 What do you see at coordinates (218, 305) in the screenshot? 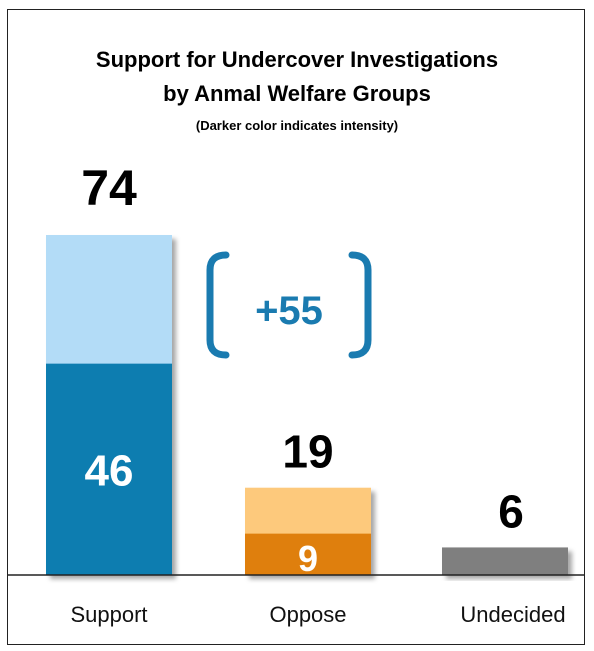
I see `margin-bracket-left` at bounding box center [218, 305].